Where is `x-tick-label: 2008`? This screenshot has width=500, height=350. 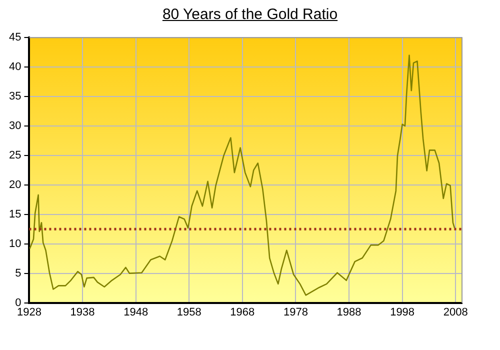 x-tick-label: 2008 is located at coordinates (455, 312).